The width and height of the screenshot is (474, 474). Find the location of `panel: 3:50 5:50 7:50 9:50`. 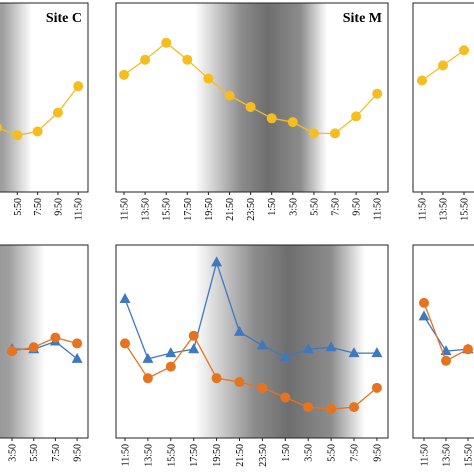

panel: 3:50 5:50 7:50 9:50 is located at coordinates (44, 353).